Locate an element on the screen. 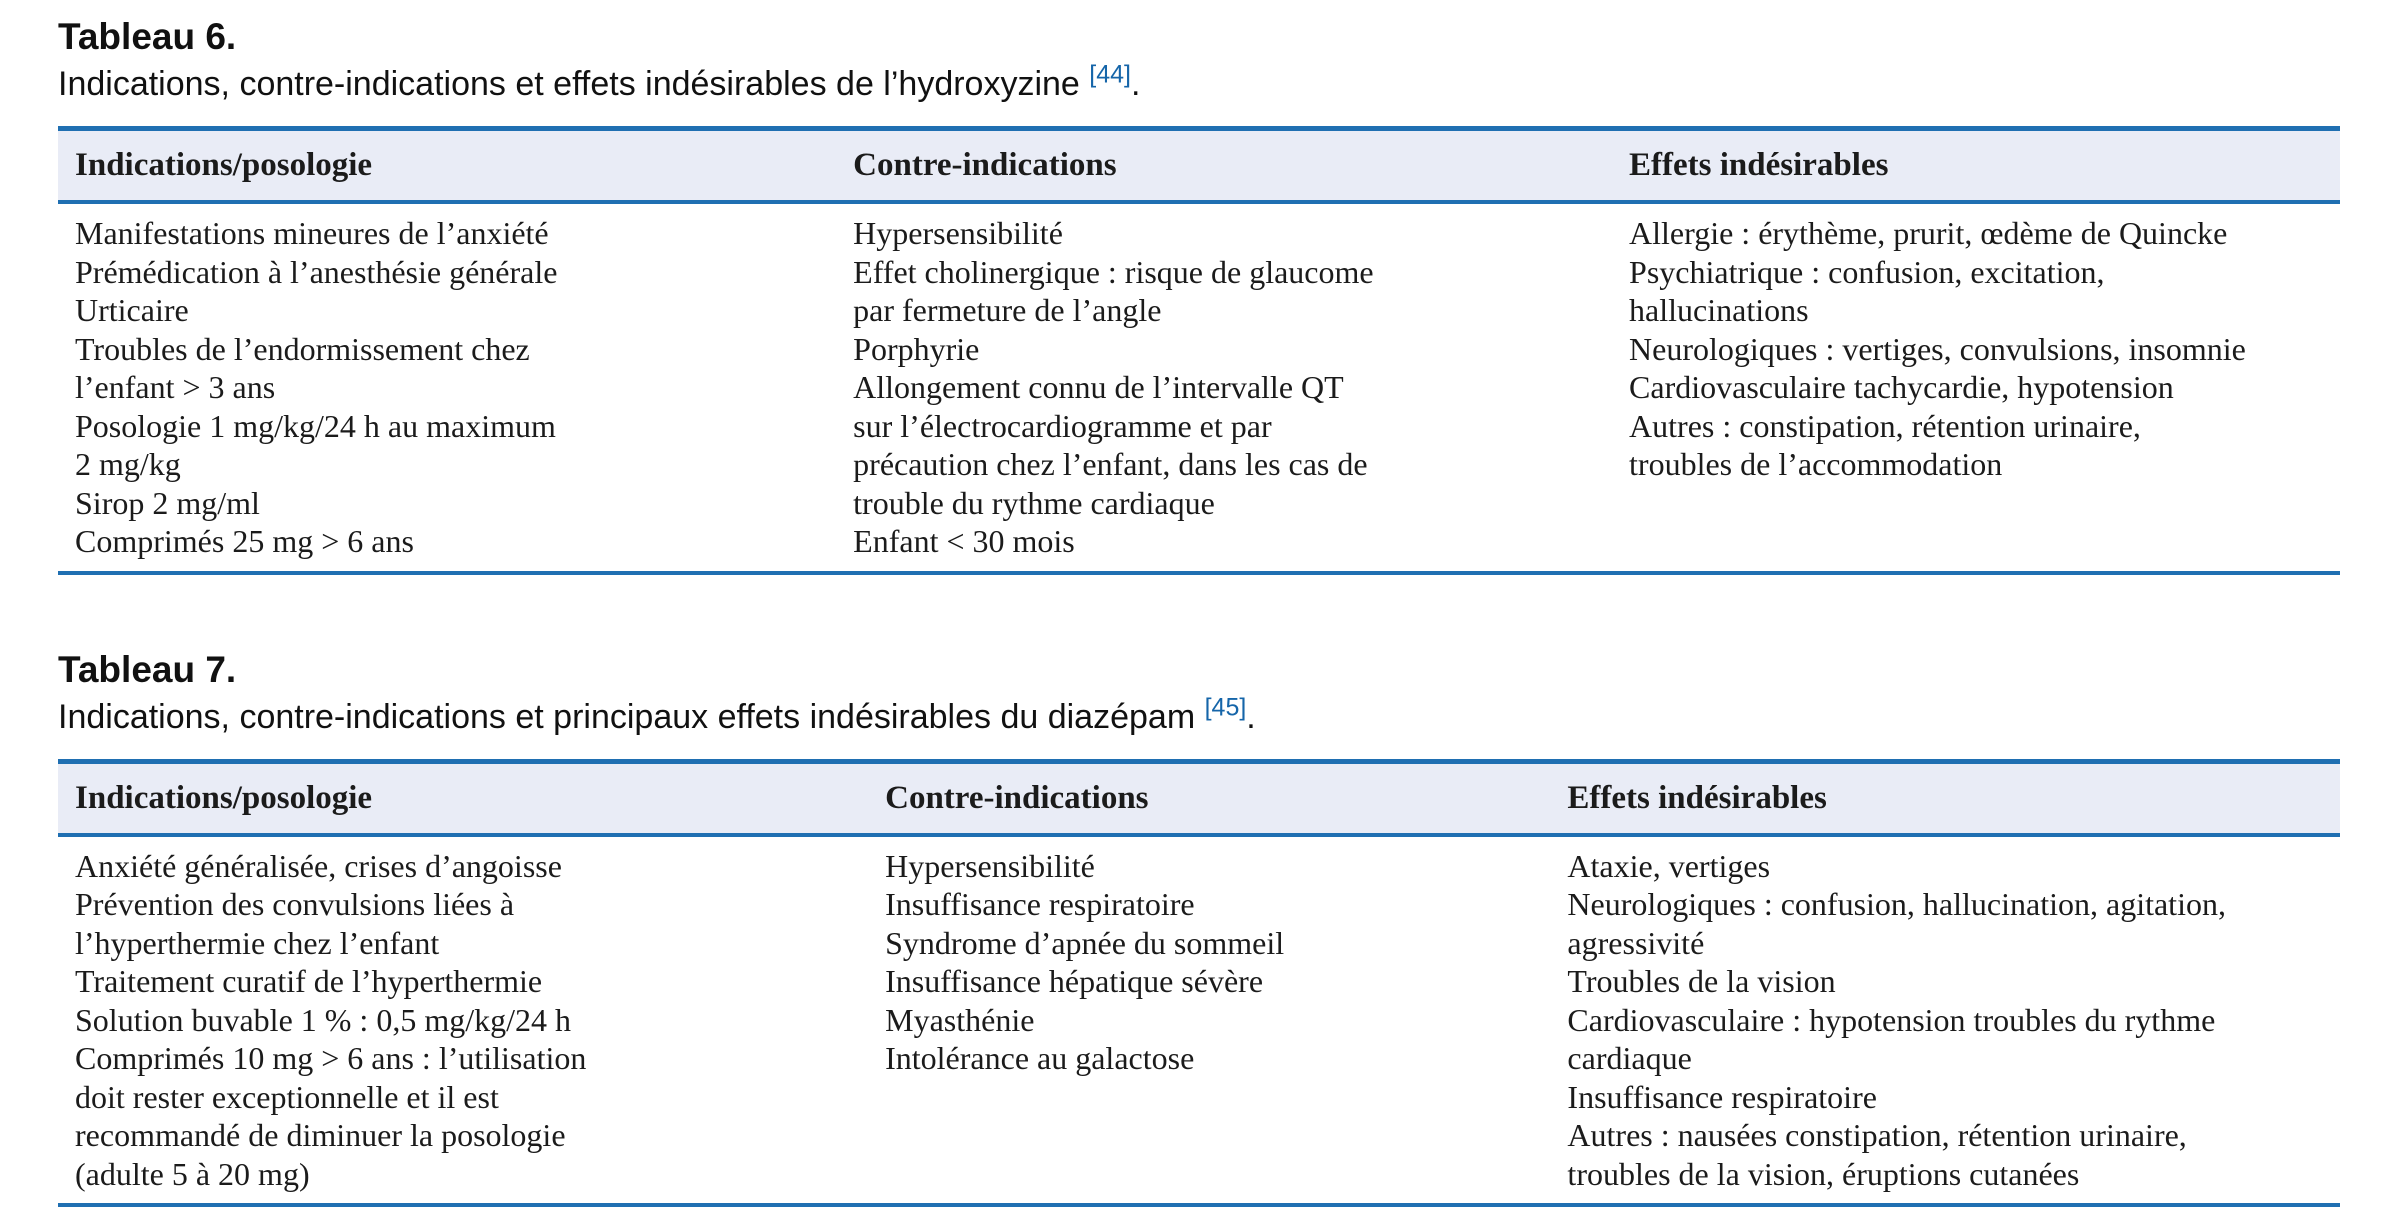  cell-line: Comprimés 10 mg > 6 ans : l’utilisation is located at coordinates (331, 1058).